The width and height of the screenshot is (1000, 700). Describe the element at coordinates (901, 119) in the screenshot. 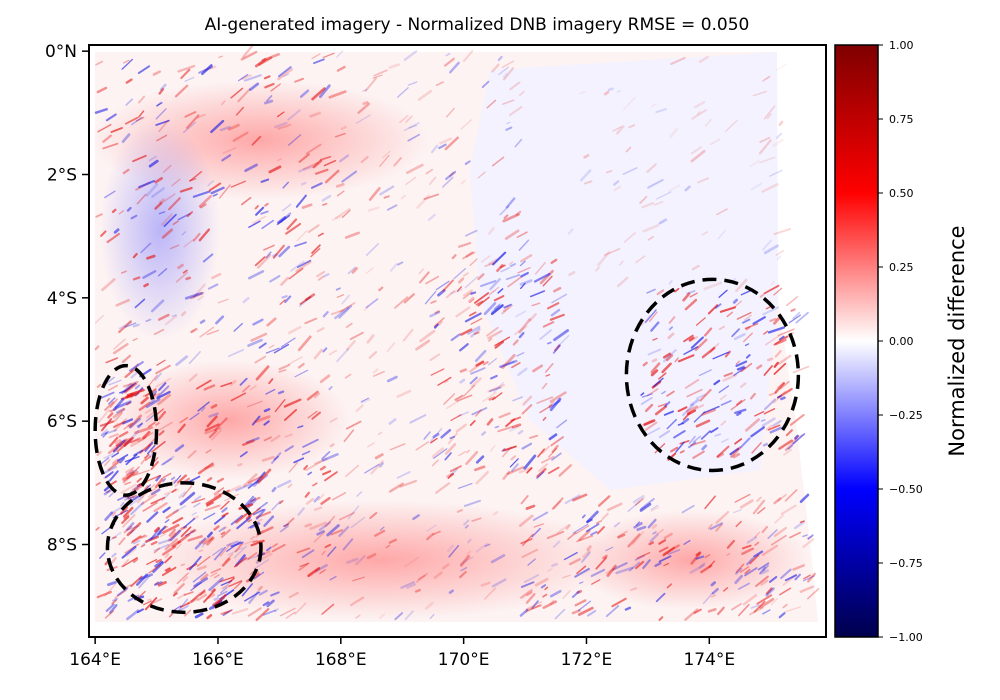

I see `colorbar-tick-label: 0.75` at that location.